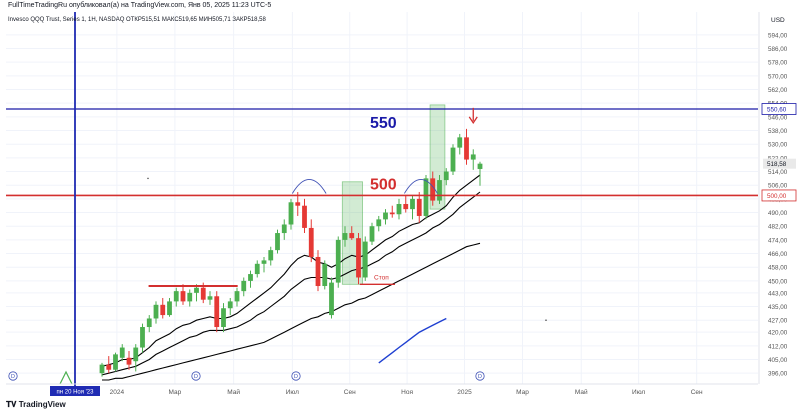 Image resolution: width=800 pixels, height=414 pixels. I want to click on up-arrow-icon, so click(66, 377).